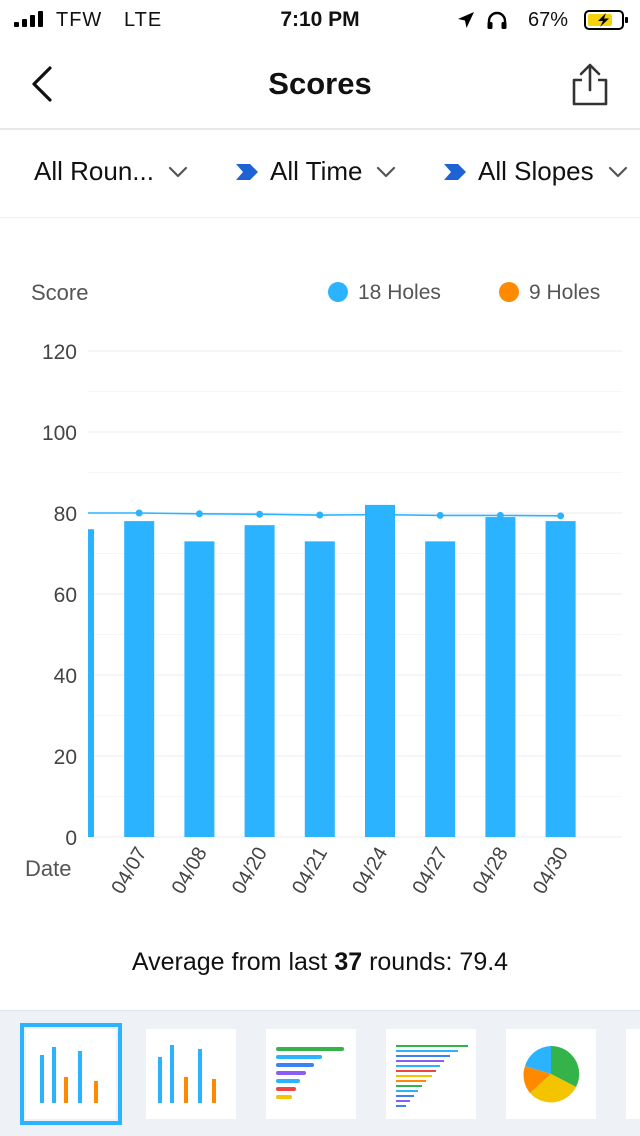 The image size is (640, 1136). I want to click on average-summary: Average from last 37 rounds: 79.4, so click(320, 962).